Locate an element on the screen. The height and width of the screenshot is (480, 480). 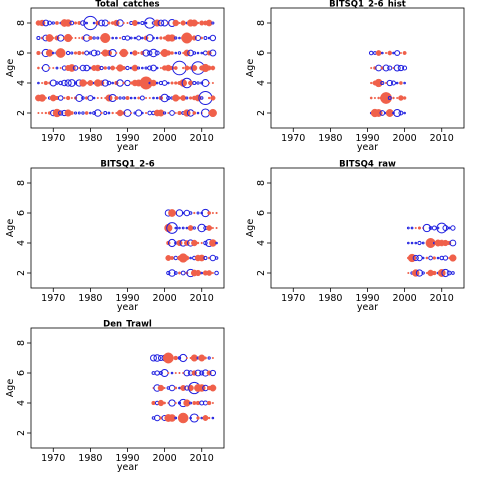
y-tick-label: 8 is located at coordinates (21, 23).